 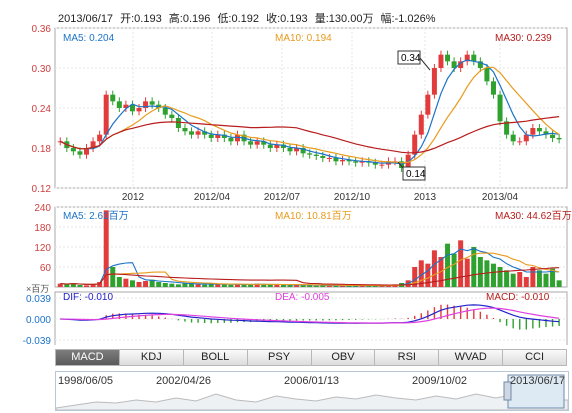 I want to click on navigator-left-handle, so click(x=507, y=391).